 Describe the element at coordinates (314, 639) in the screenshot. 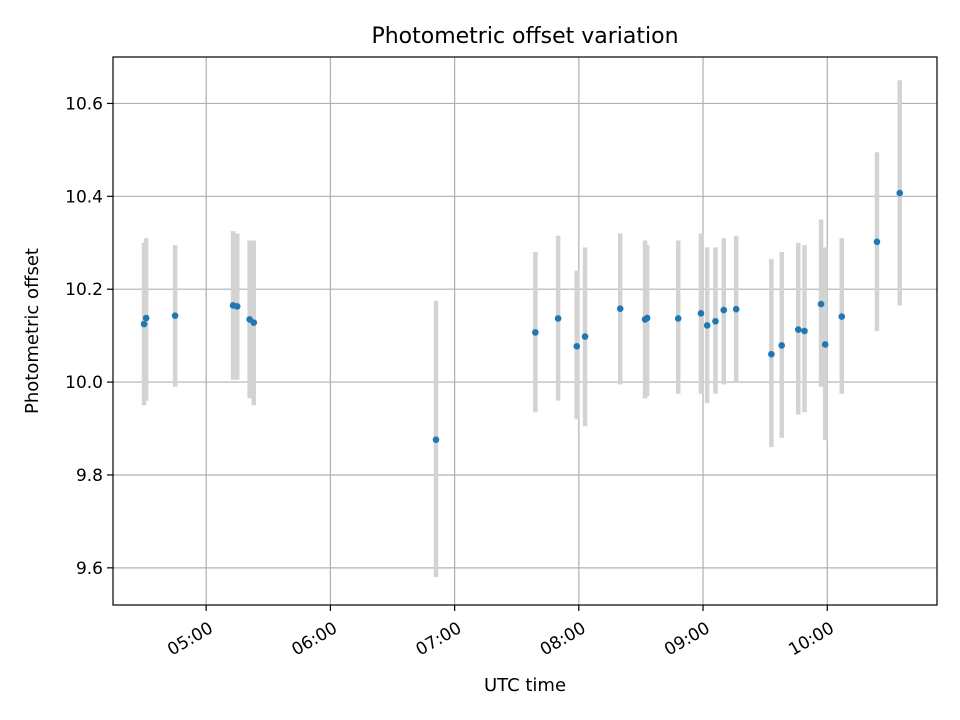

I see `x-tick-label: 06:00` at that location.